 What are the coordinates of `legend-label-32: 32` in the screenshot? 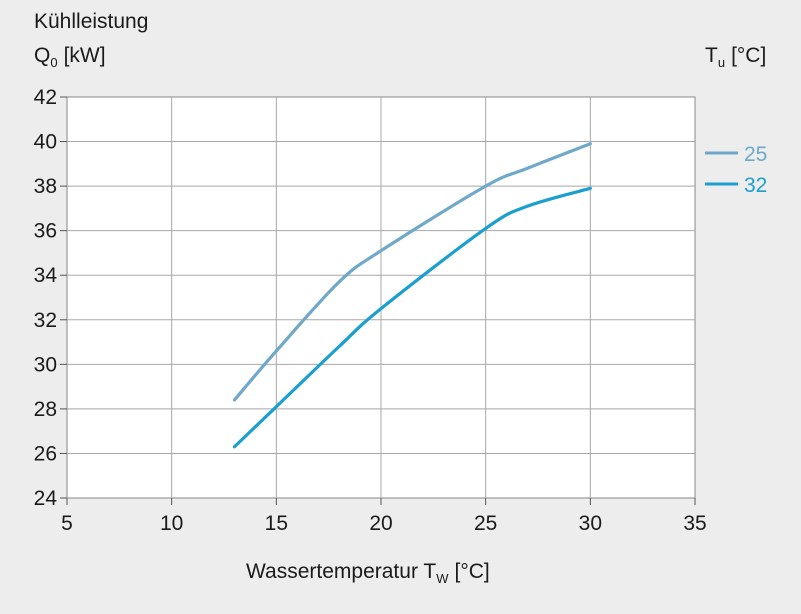 It's located at (755, 185).